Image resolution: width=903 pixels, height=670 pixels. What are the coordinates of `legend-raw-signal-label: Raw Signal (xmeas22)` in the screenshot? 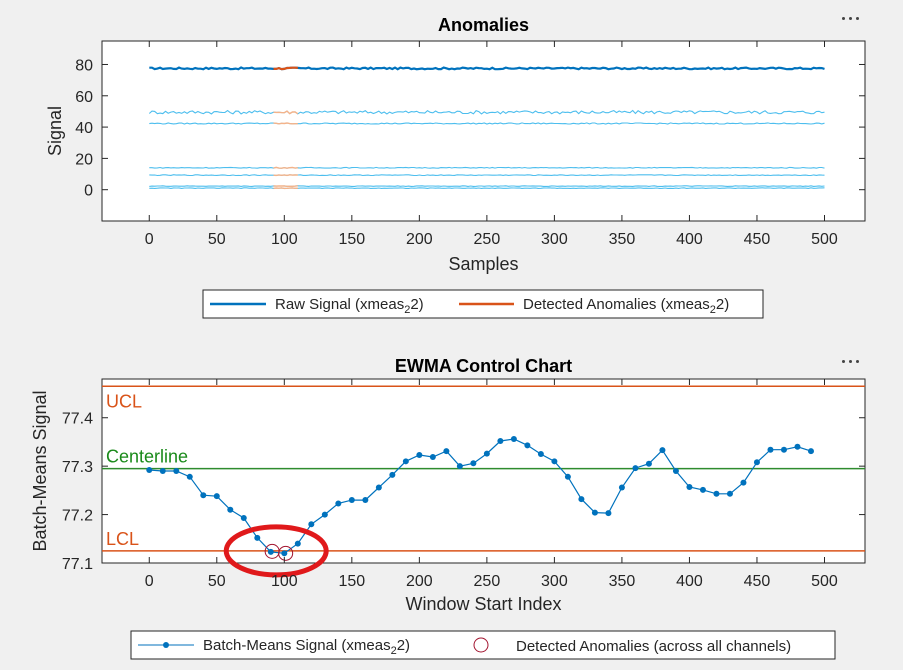 It's located at (349, 306).